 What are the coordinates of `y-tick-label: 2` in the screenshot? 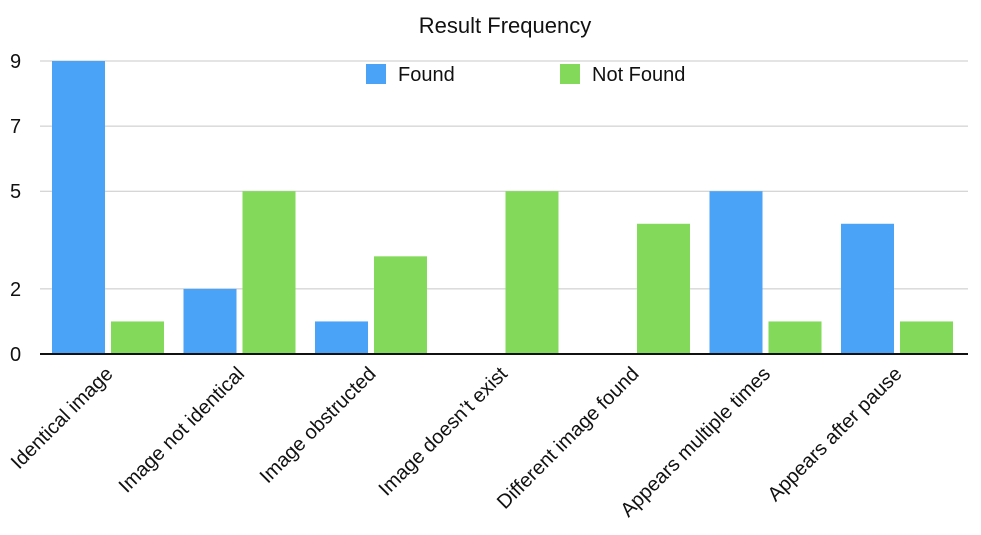 It's located at (15, 290).